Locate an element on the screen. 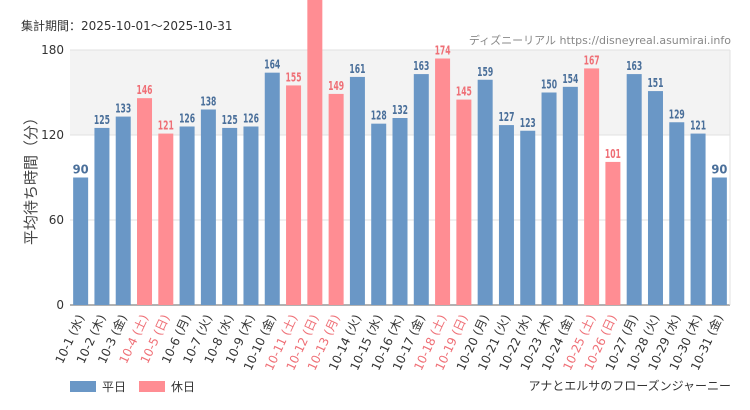 The width and height of the screenshot is (750, 410). value-label: 164 is located at coordinates (272, 65).